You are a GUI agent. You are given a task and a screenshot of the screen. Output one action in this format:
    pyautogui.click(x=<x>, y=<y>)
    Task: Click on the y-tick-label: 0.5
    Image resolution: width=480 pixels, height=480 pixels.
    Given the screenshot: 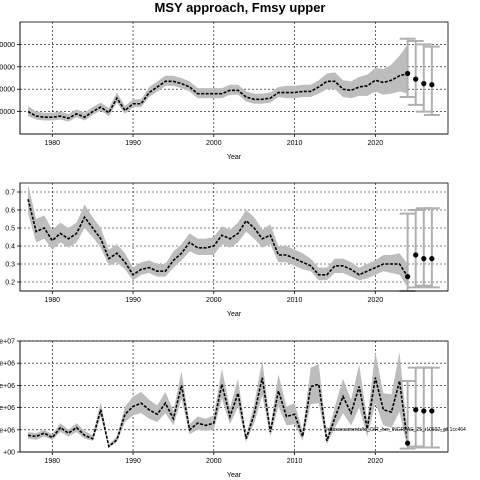 What is the action you would take?
    pyautogui.click(x=10, y=229)
    